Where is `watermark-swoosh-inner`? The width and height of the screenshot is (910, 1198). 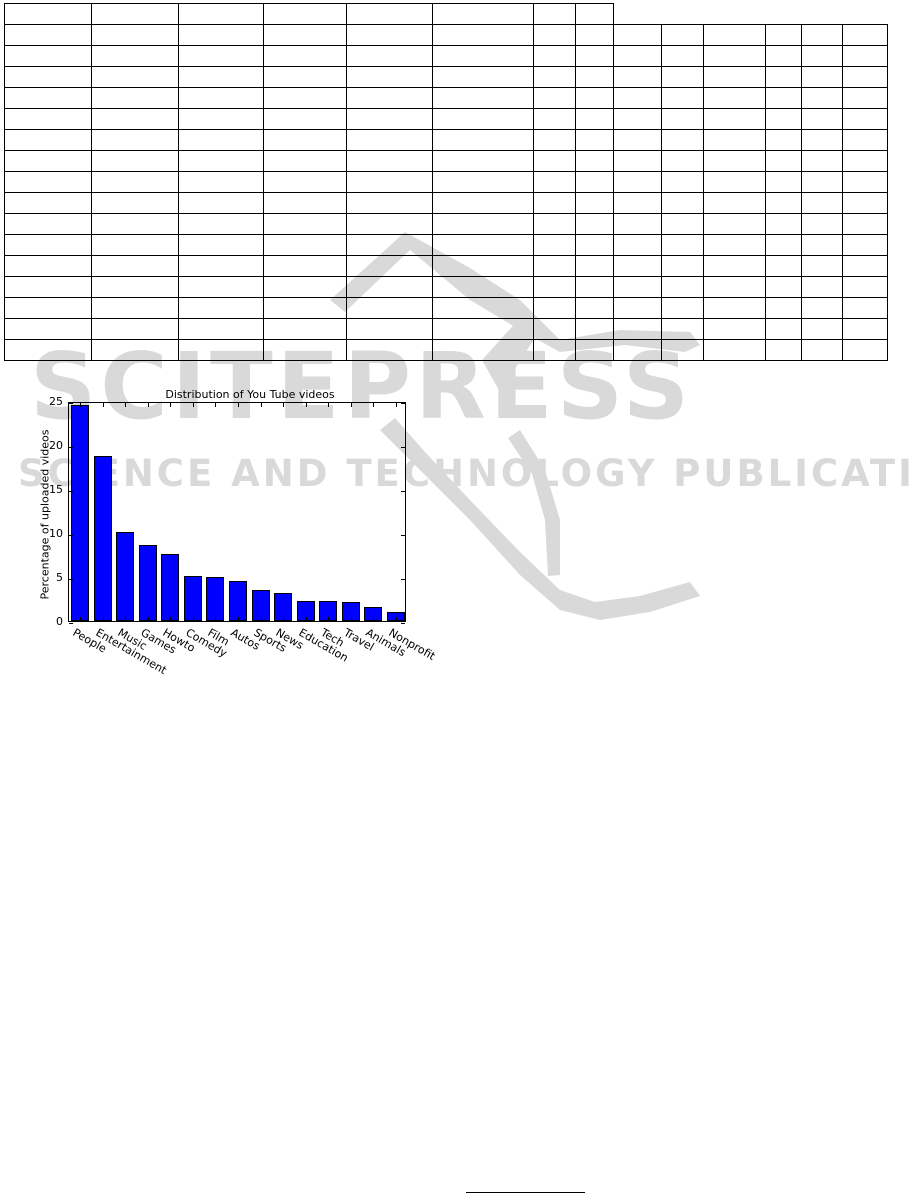
watermark-swoosh-inner is located at coordinates (534, 503).